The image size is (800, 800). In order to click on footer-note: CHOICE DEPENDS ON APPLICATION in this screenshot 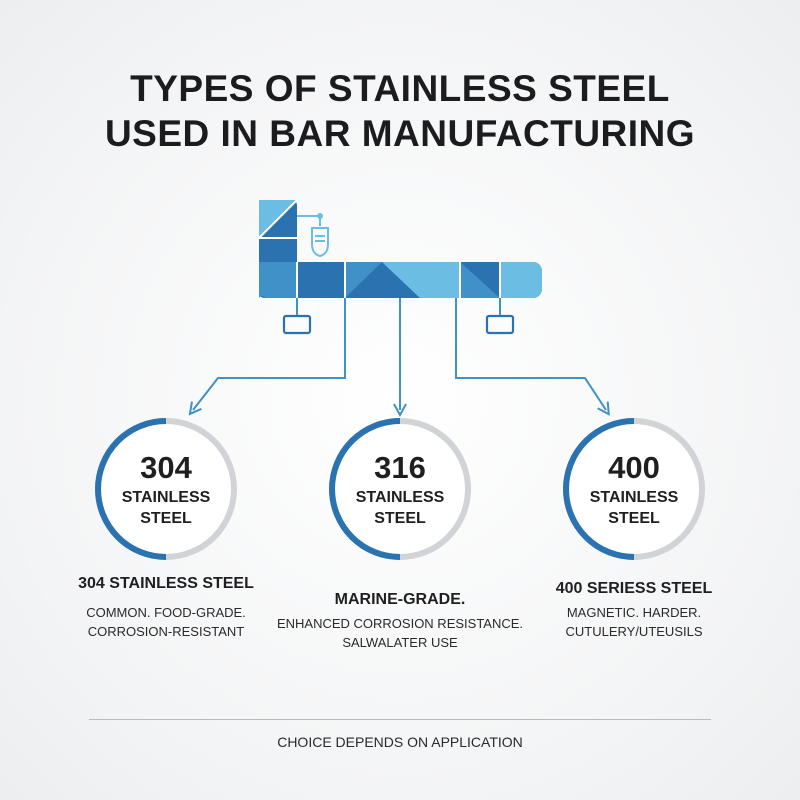, I will do `click(400, 742)`.